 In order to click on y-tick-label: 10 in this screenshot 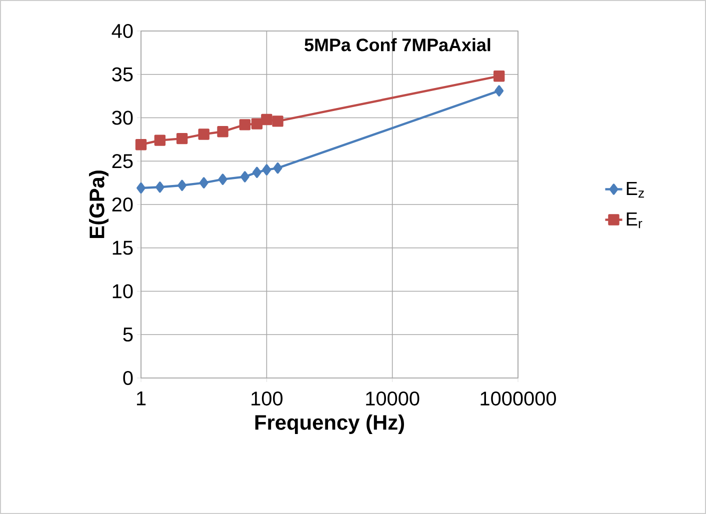, I will do `click(122, 291)`.